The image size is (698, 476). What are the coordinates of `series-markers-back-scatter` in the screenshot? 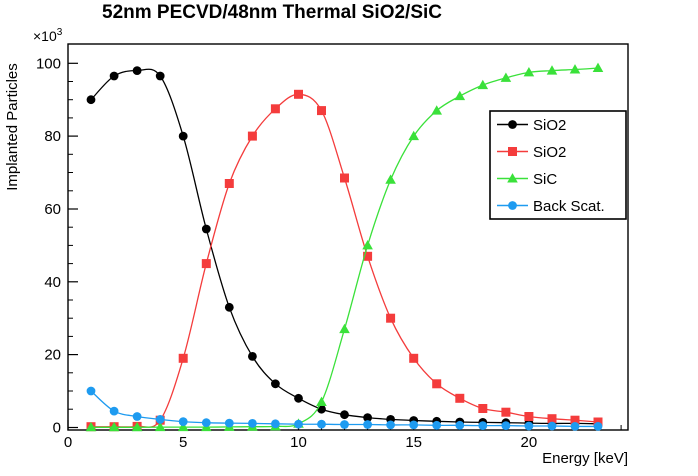 It's located at (344, 408).